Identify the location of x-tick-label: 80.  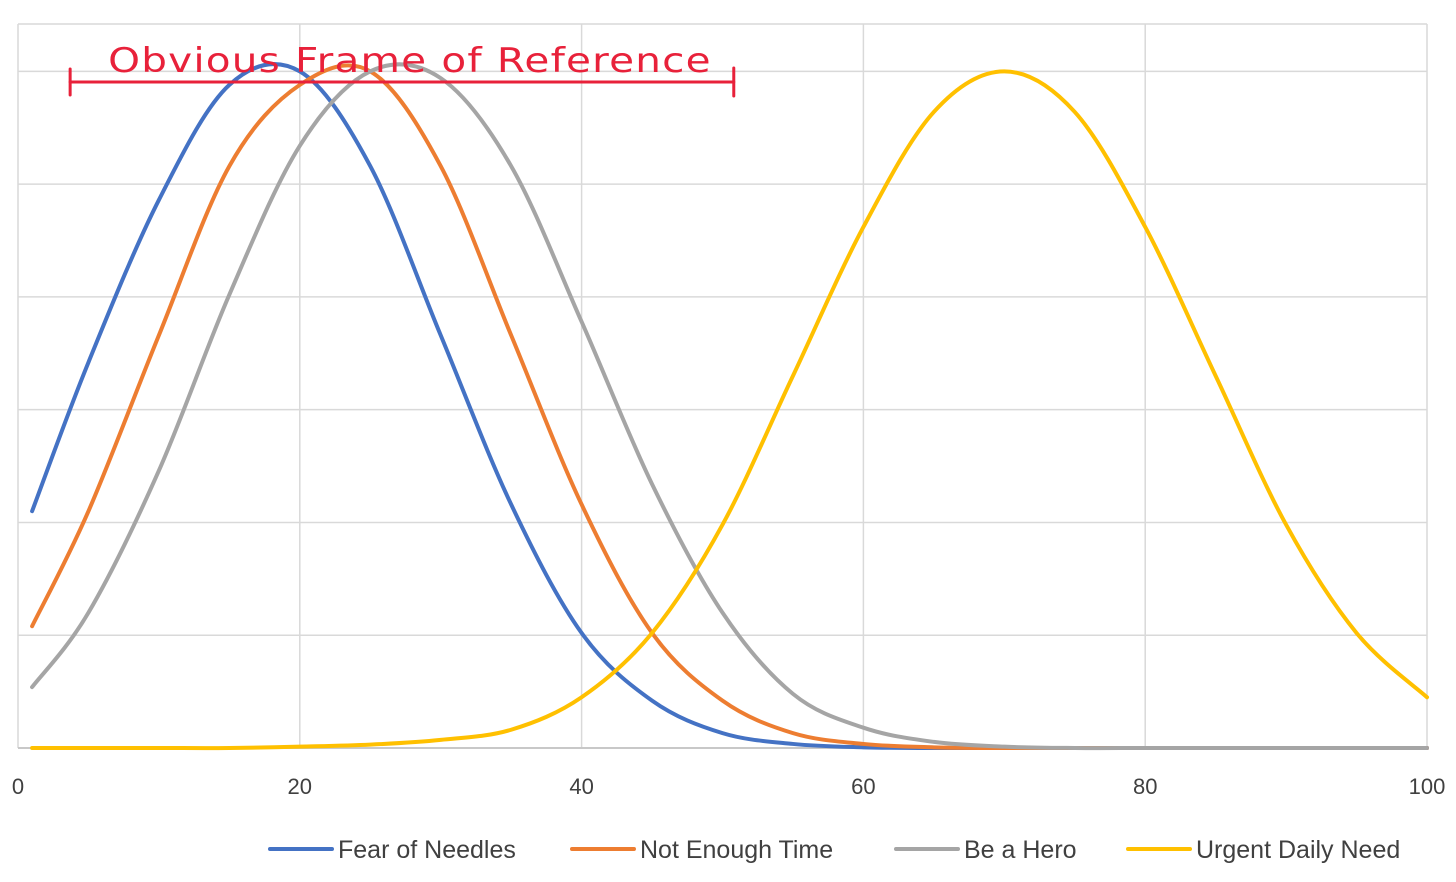
(1145, 786).